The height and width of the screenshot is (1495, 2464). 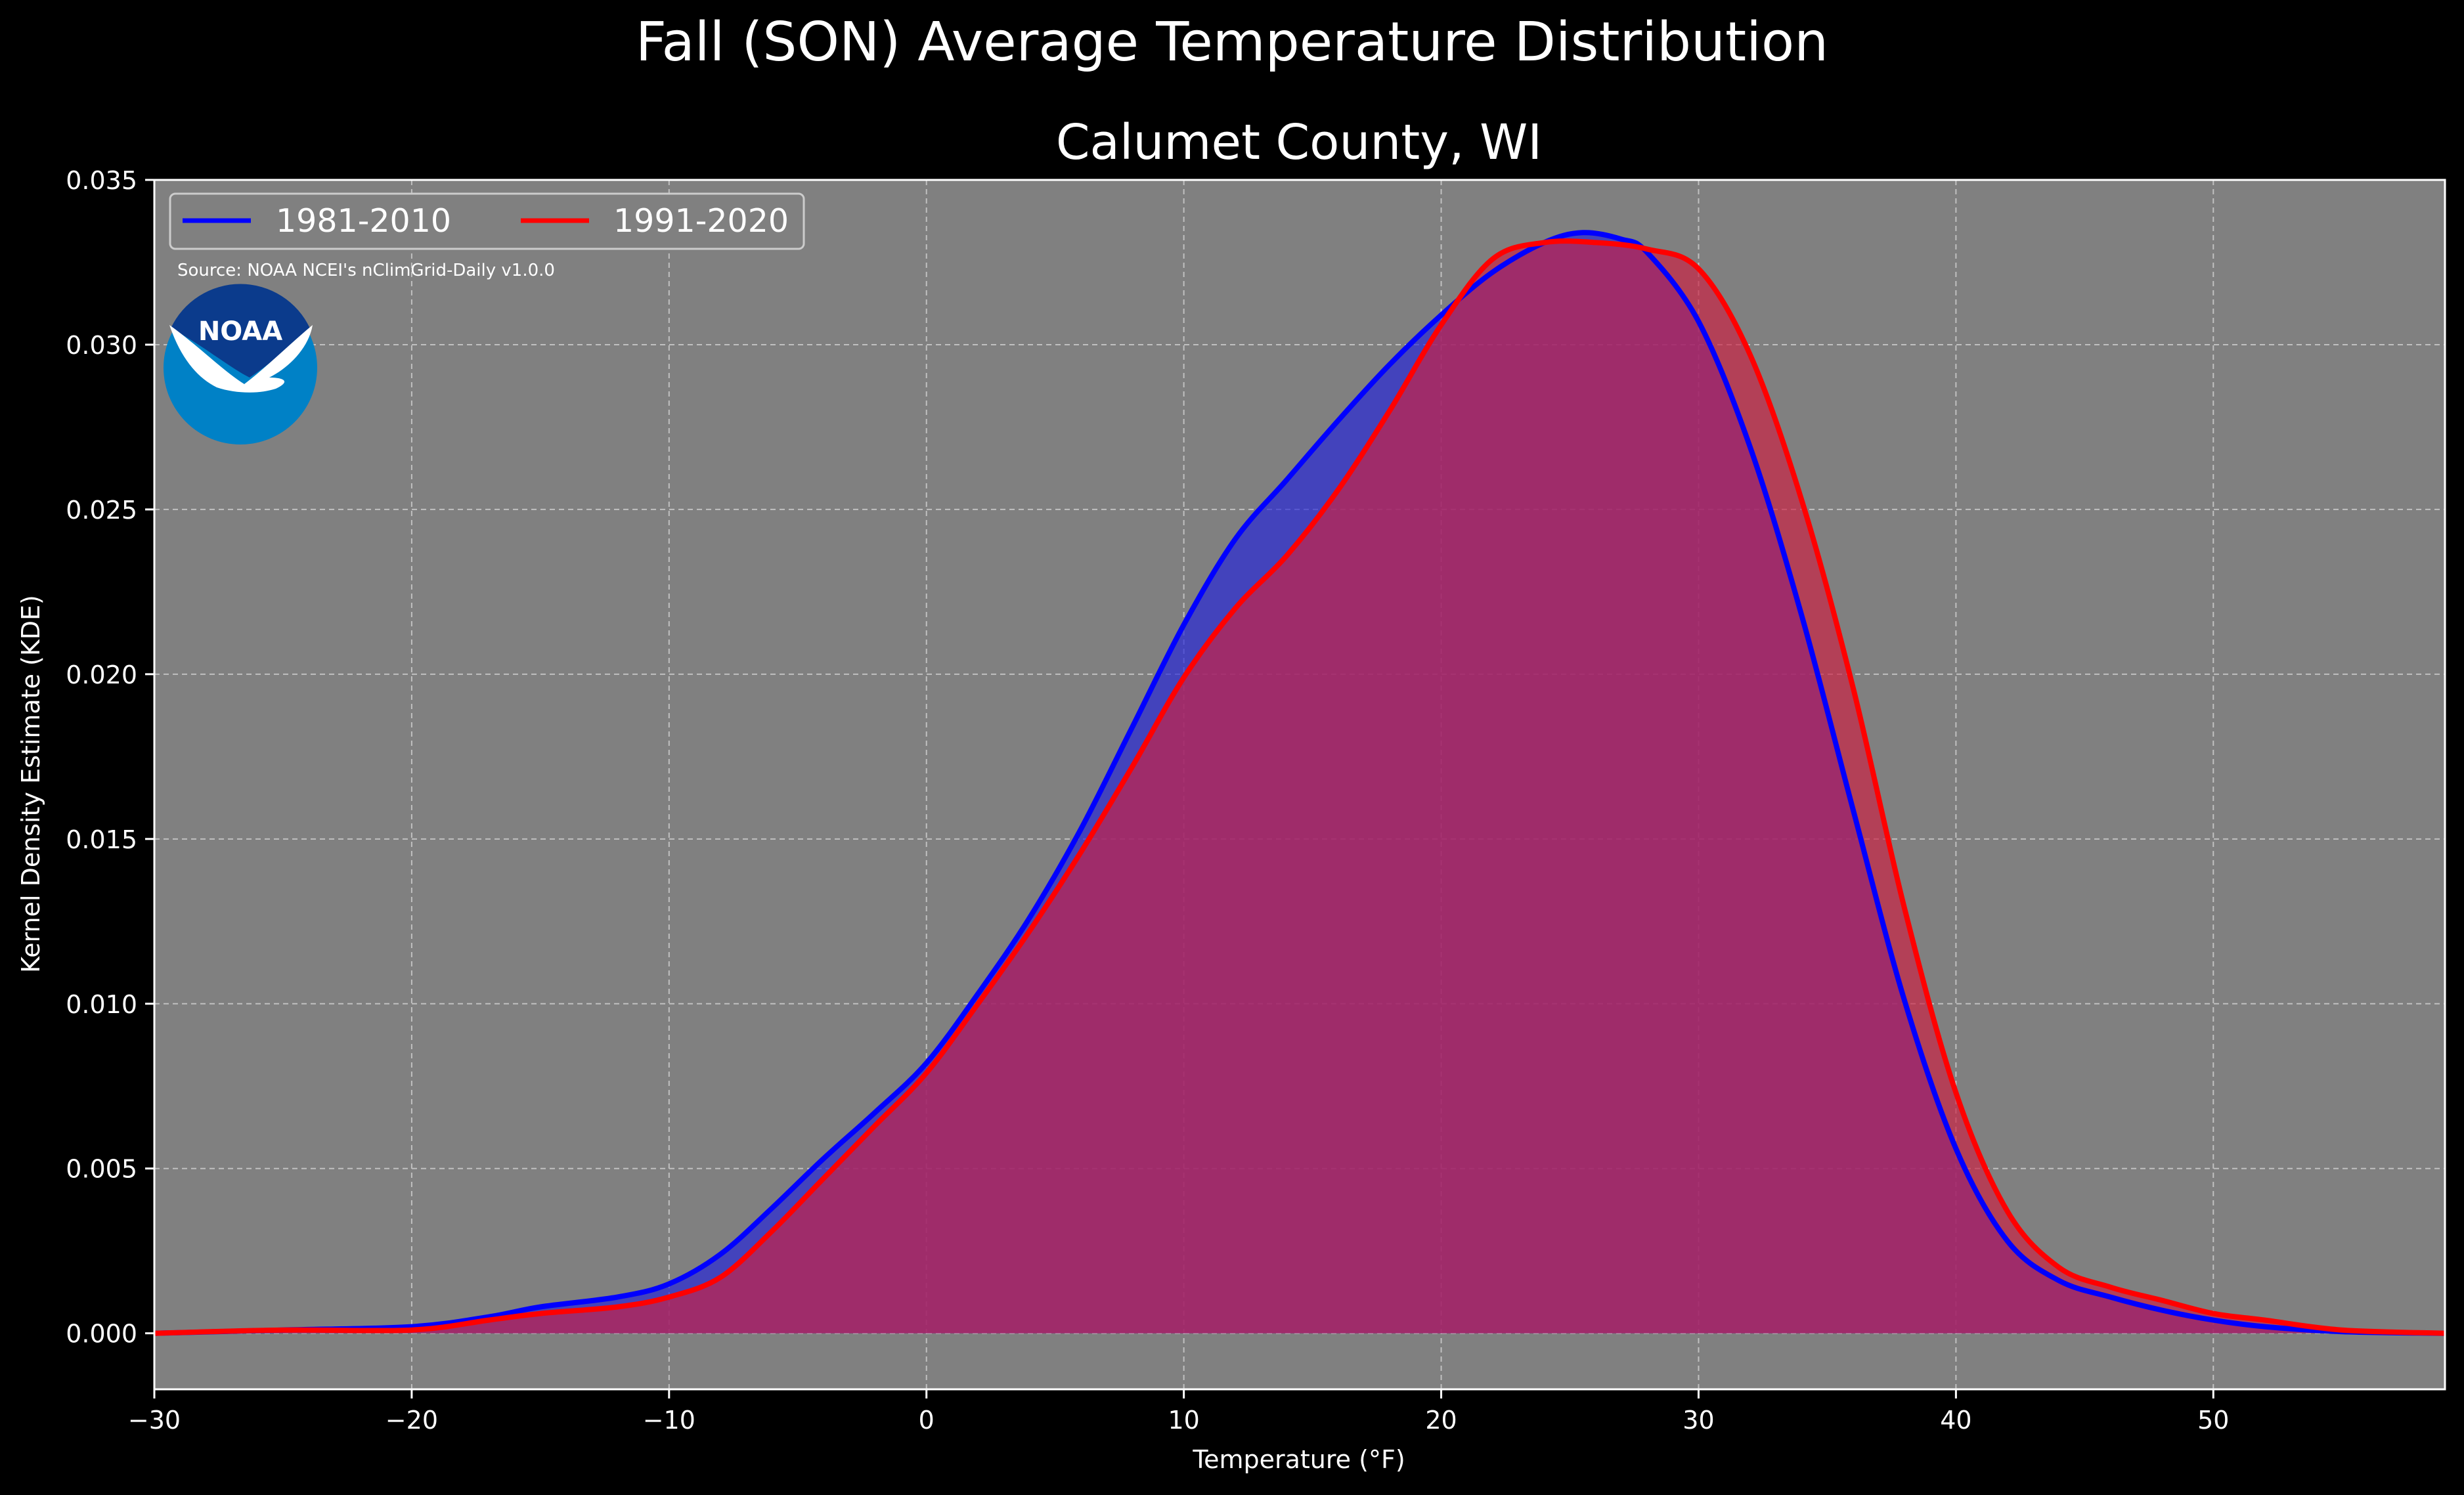 What do you see at coordinates (101, 510) in the screenshot?
I see `y-tick-label: 0.025` at bounding box center [101, 510].